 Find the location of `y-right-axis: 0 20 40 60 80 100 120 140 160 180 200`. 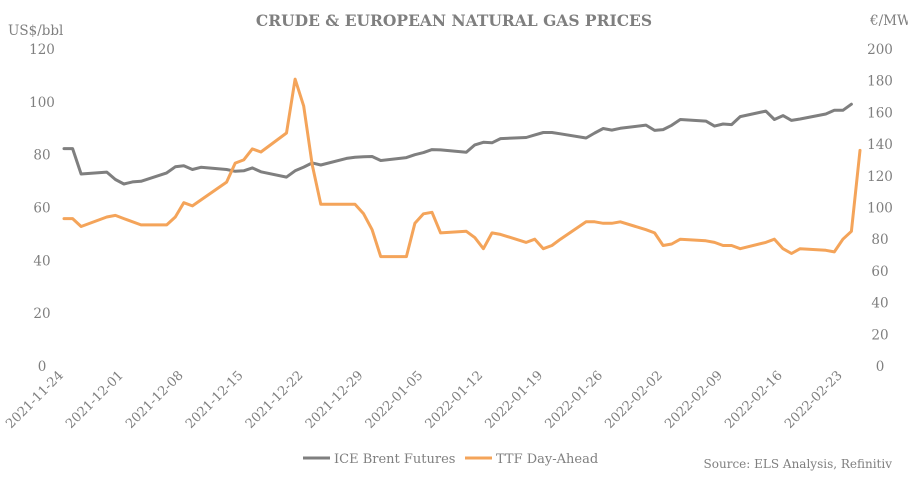

y-right-axis: 0 20 40 60 80 100 120 140 160 180 200 is located at coordinates (880, 208).